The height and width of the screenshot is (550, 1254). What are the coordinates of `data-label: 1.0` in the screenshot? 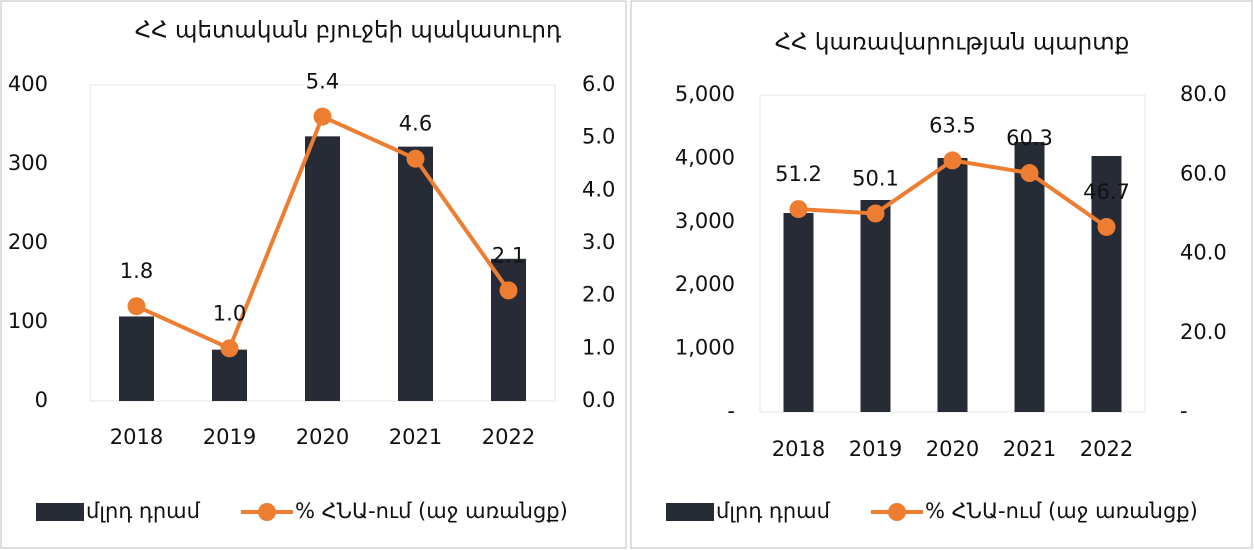 It's located at (229, 313).